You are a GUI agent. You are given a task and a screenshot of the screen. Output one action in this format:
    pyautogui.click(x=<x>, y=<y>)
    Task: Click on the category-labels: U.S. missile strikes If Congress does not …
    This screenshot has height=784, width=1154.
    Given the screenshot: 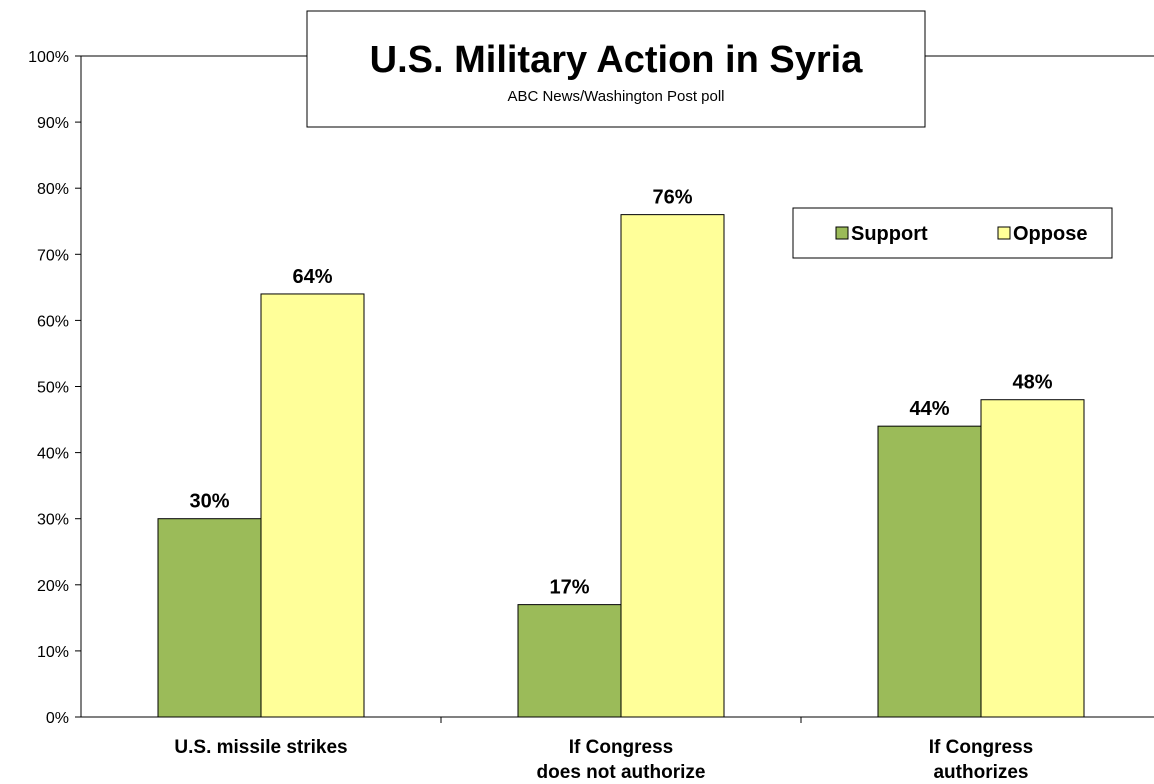 What is the action you would take?
    pyautogui.click(x=603, y=760)
    